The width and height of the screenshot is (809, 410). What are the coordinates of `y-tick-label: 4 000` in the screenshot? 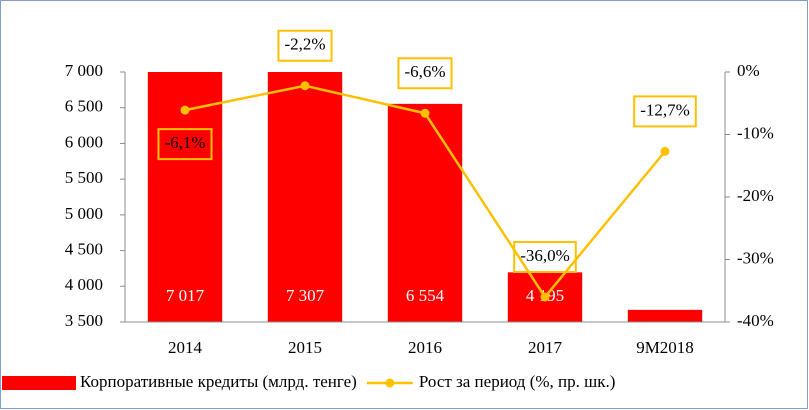 It's located at (84, 284).